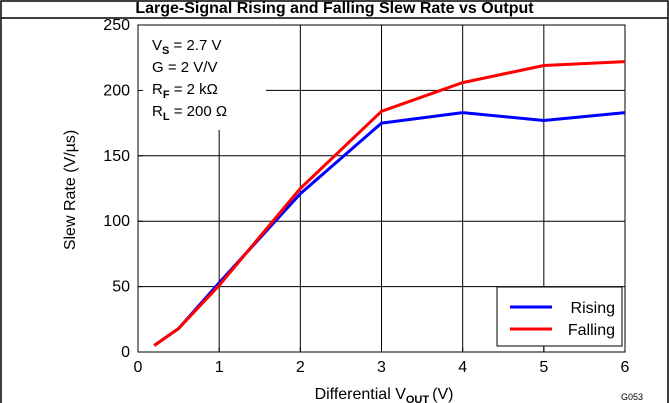  Describe the element at coordinates (125, 352) in the screenshot. I see `y-tick-label: 0` at that location.